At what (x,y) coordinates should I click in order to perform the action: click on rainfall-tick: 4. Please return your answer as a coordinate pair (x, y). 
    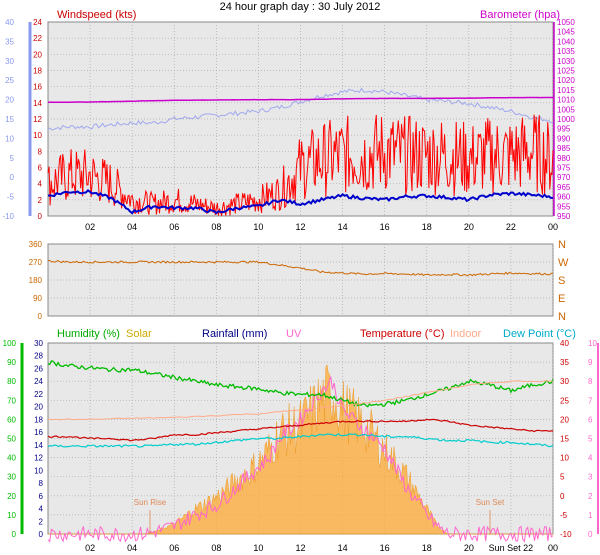
    Looking at the image, I should click on (41, 509).